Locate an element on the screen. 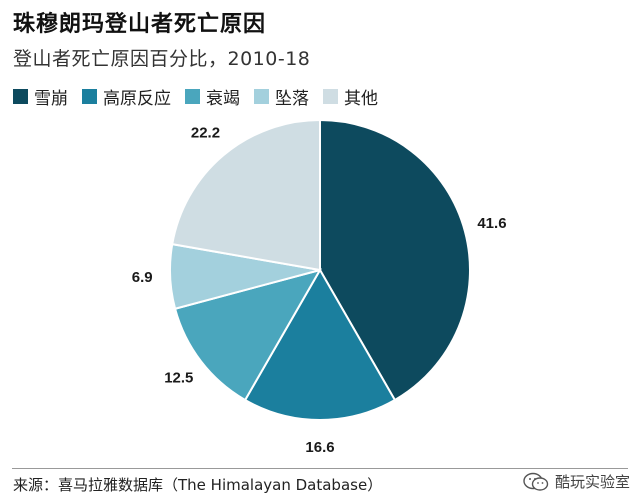 The height and width of the screenshot is (501, 640). footer-divider is located at coordinates (320, 468).